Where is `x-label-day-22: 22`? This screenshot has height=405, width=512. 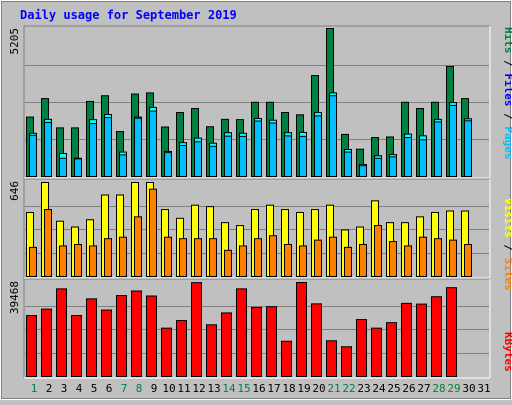
x-label-day-22: 22 is located at coordinates (348, 388).